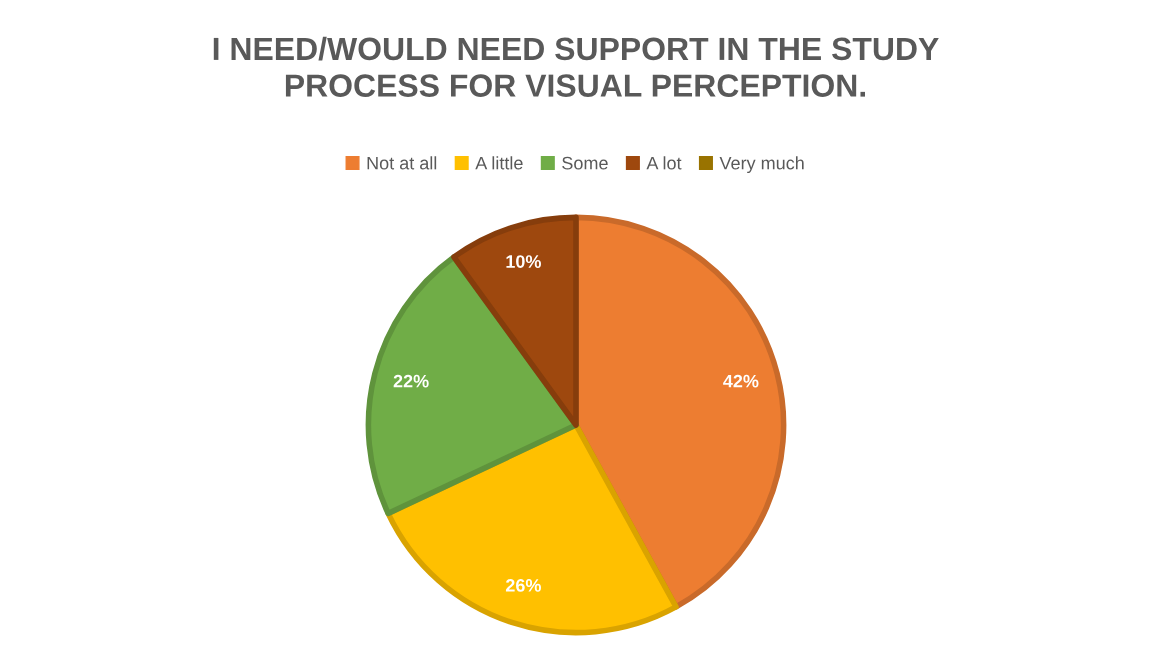 This screenshot has width=1151, height=671. I want to click on legend-label: A little, so click(499, 163).